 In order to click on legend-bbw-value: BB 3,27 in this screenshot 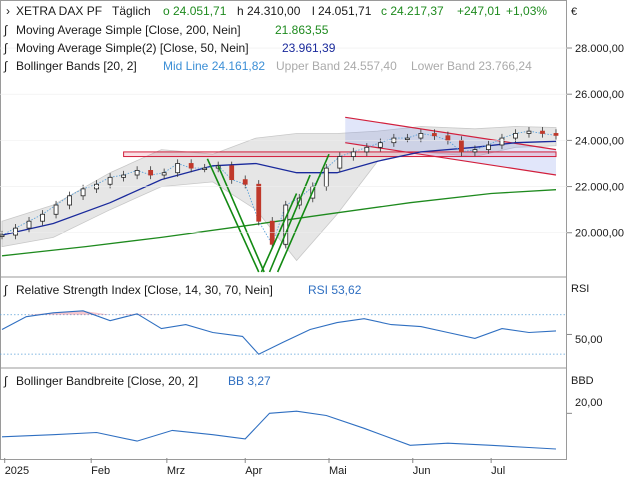, I will do `click(249, 381)`.